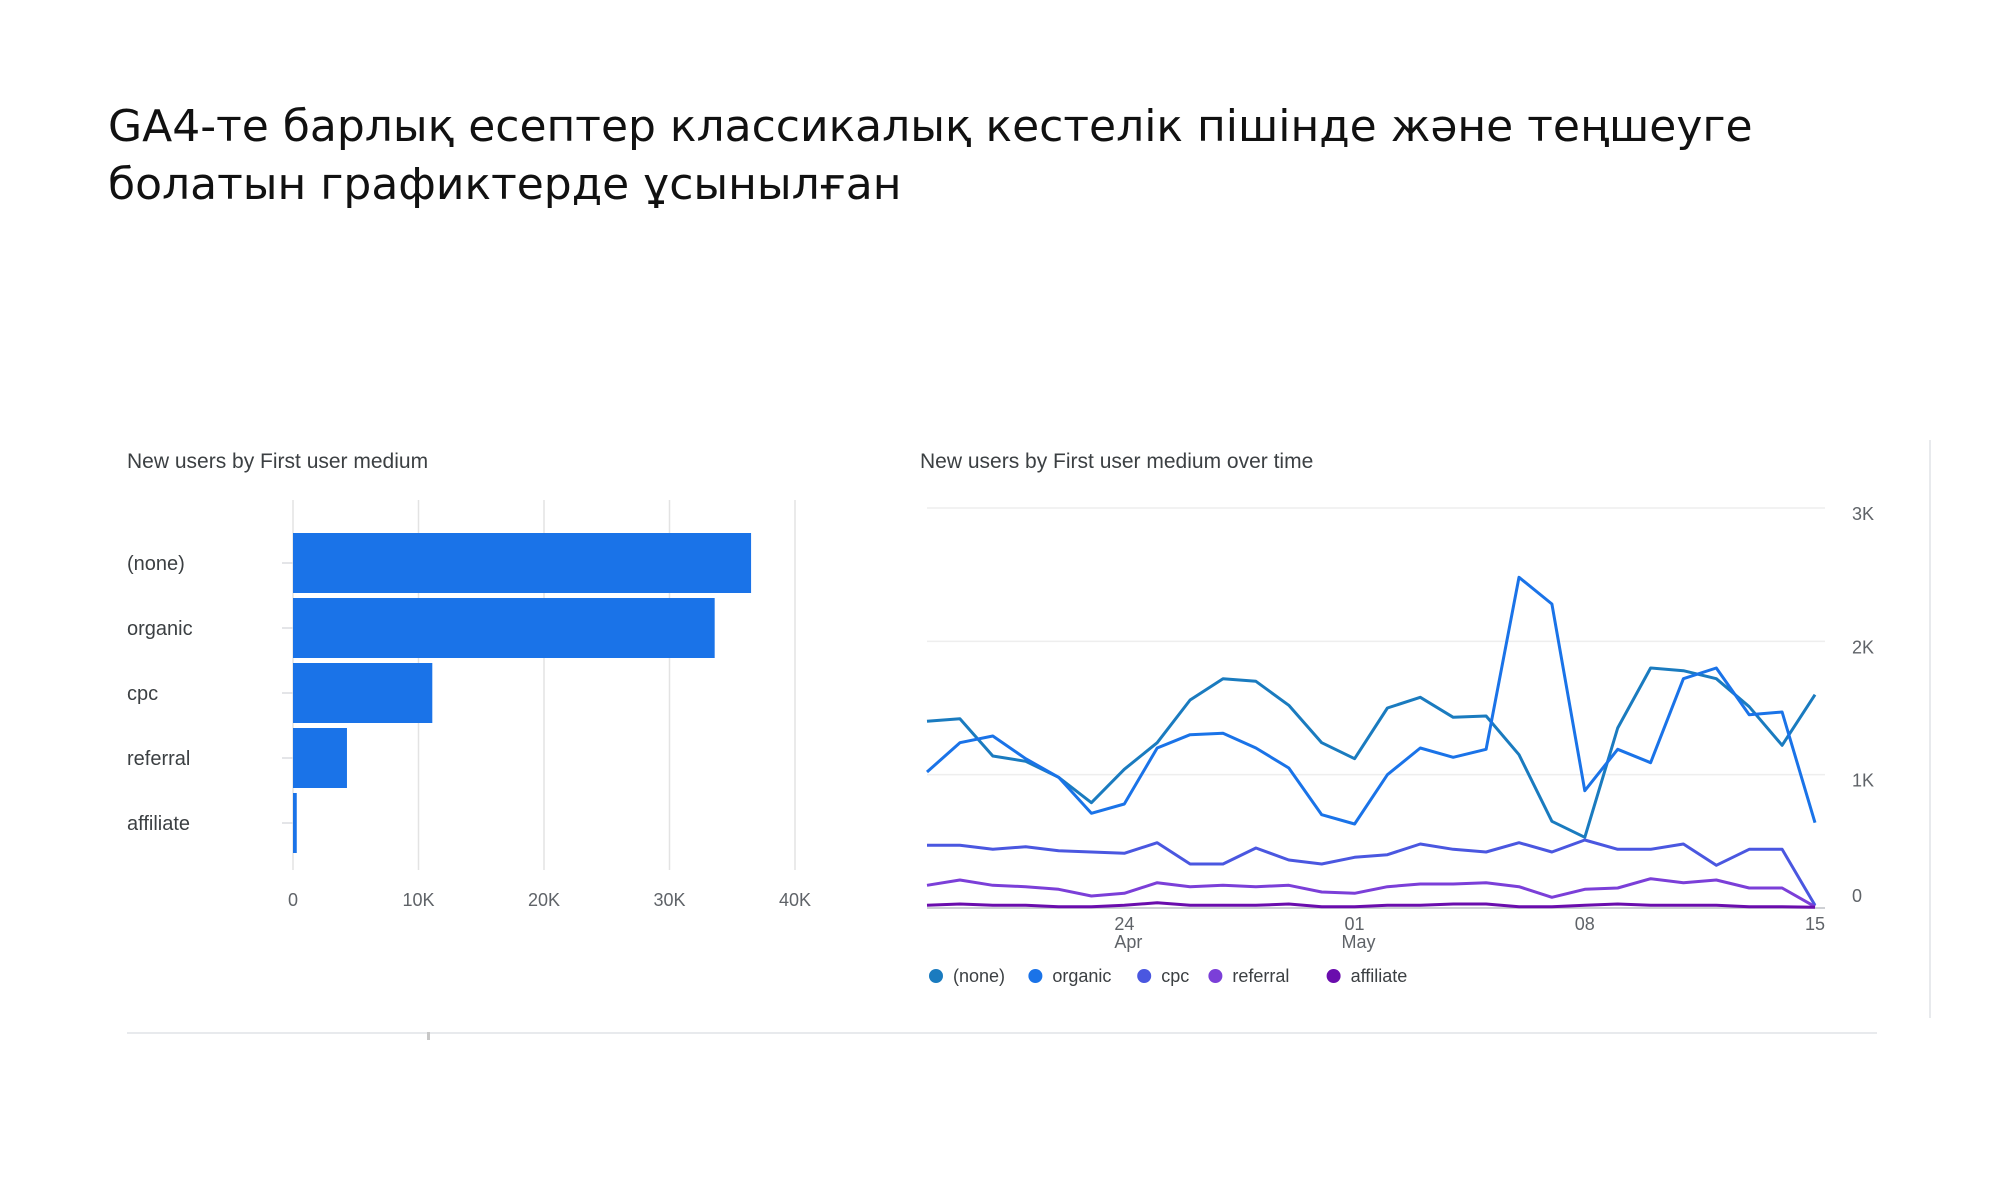 This screenshot has height=1200, width=2000. I want to click on line-x-tick-day: 01, so click(1355, 924).